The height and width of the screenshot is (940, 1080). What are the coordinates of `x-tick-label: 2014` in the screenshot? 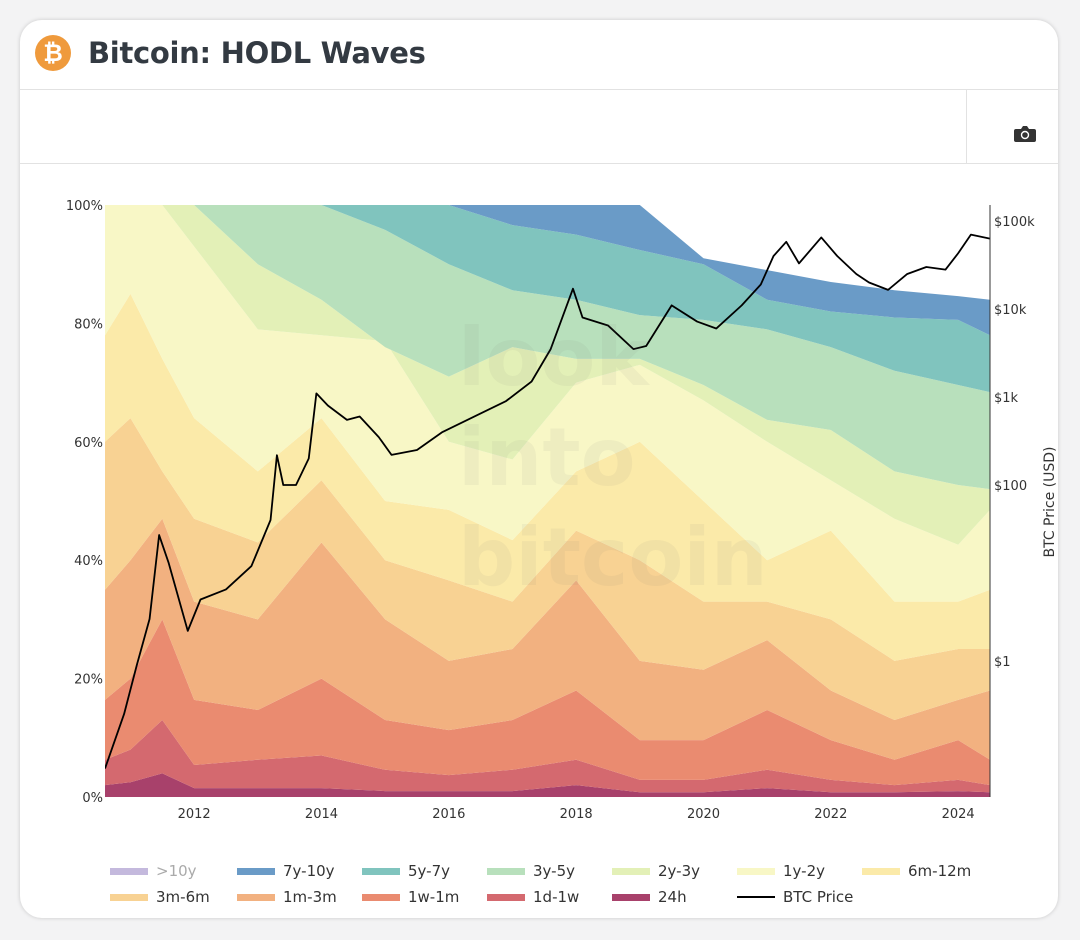 It's located at (321, 814).